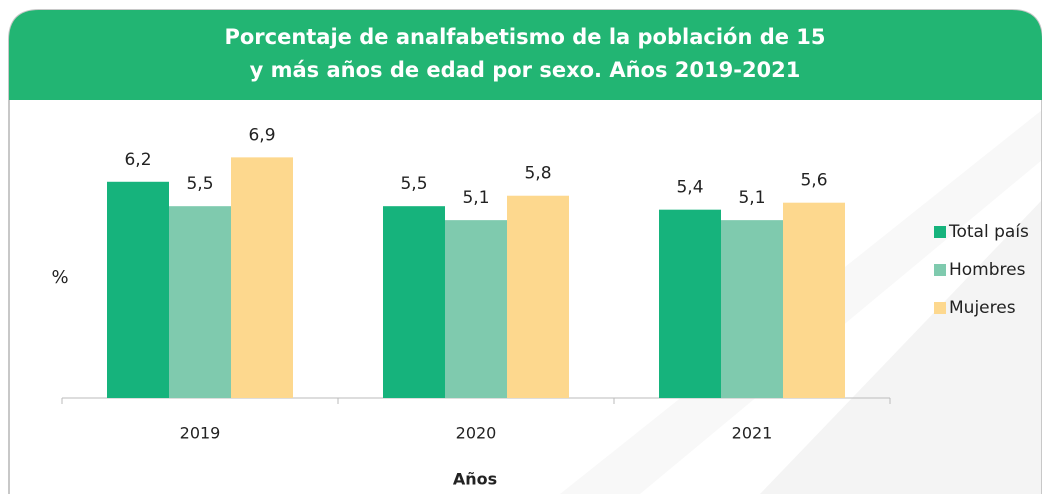 This screenshot has height=494, width=1042. What do you see at coordinates (752, 433) in the screenshot?
I see `x-tick-label: 2021` at bounding box center [752, 433].